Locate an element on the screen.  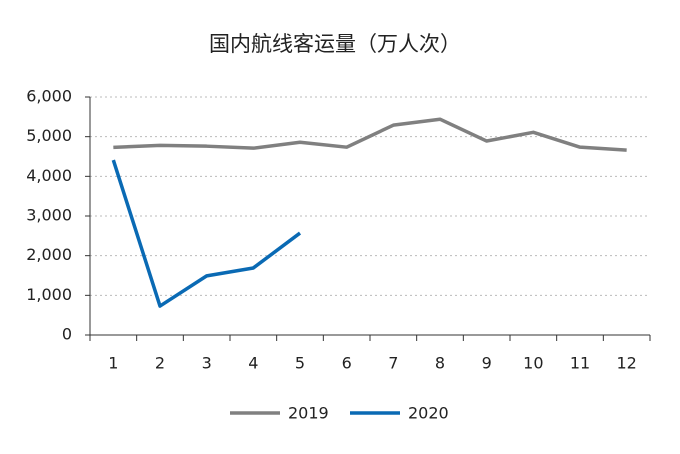
y-tick-label: 5,000 is located at coordinates (49, 135).